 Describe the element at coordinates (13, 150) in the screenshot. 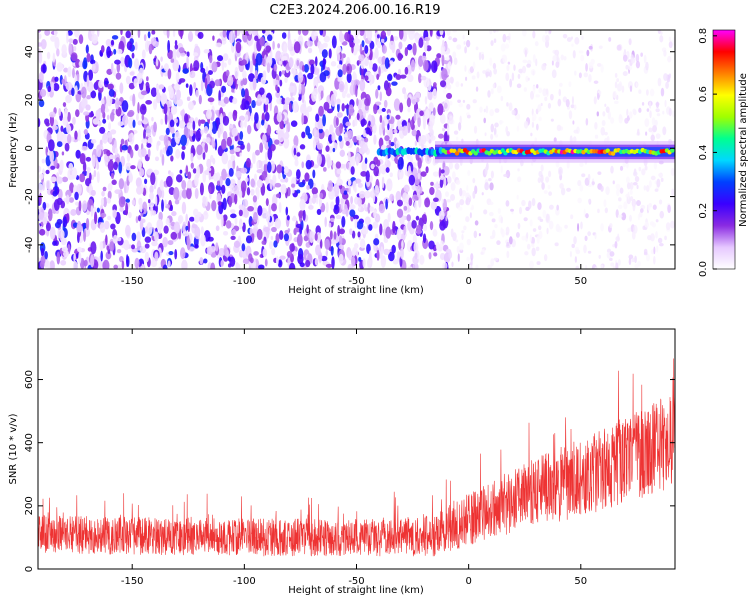

I see `spectrogram-y-label: Frequency (Hz)` at that location.